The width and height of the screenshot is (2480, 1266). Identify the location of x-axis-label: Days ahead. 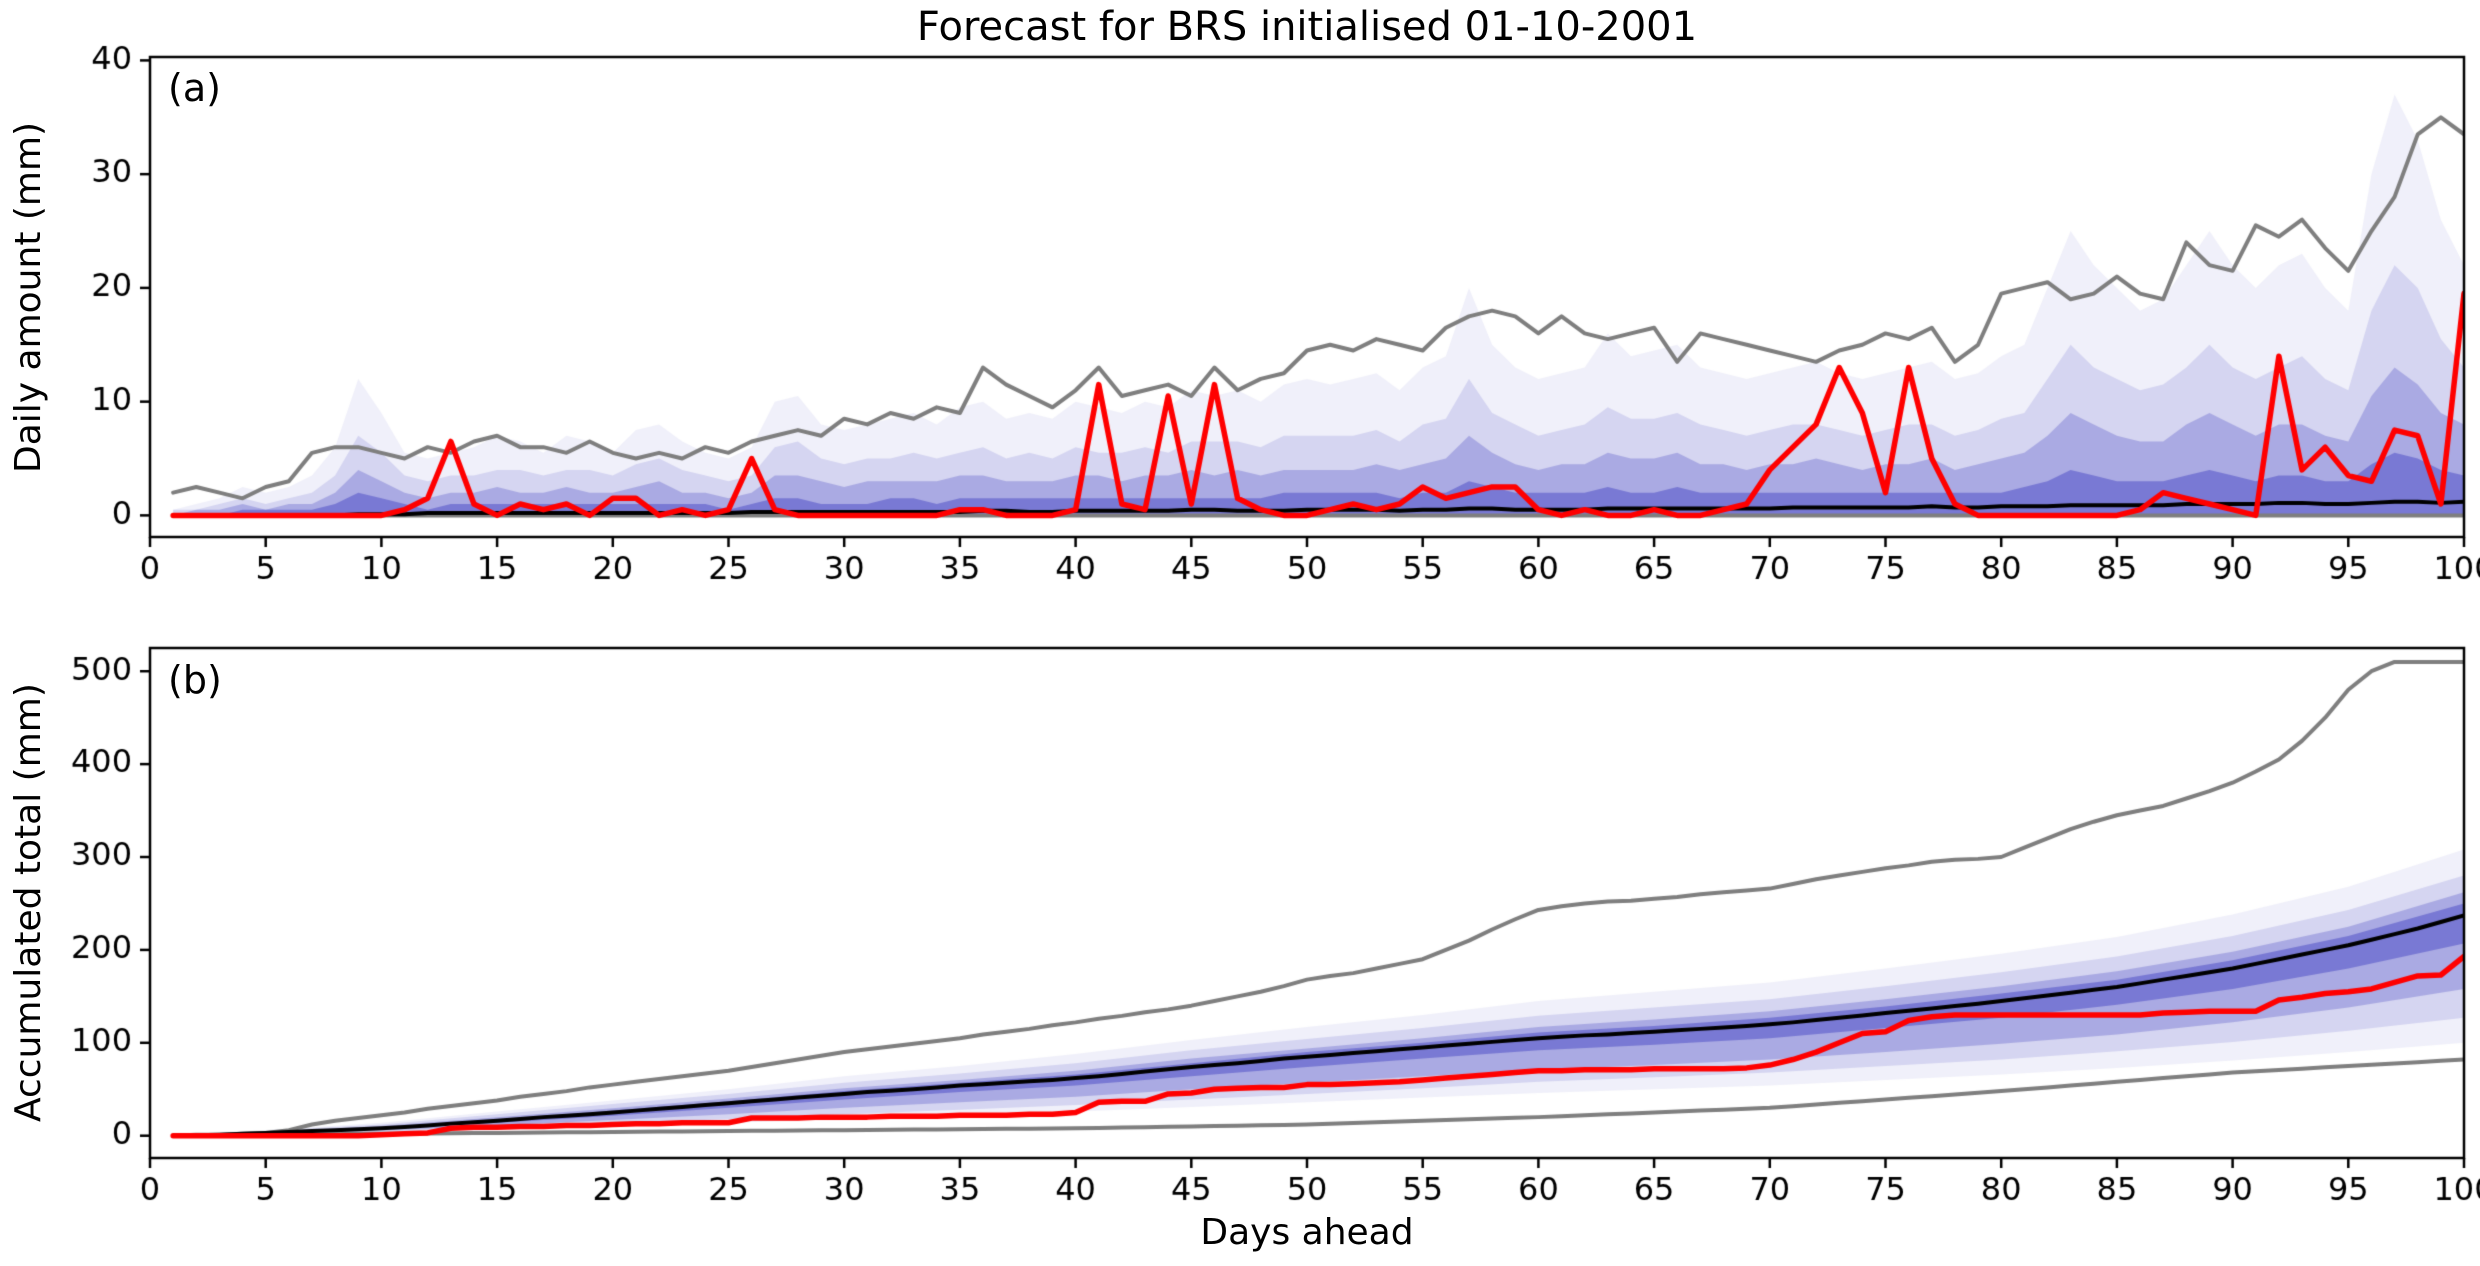
(1307, 1232).